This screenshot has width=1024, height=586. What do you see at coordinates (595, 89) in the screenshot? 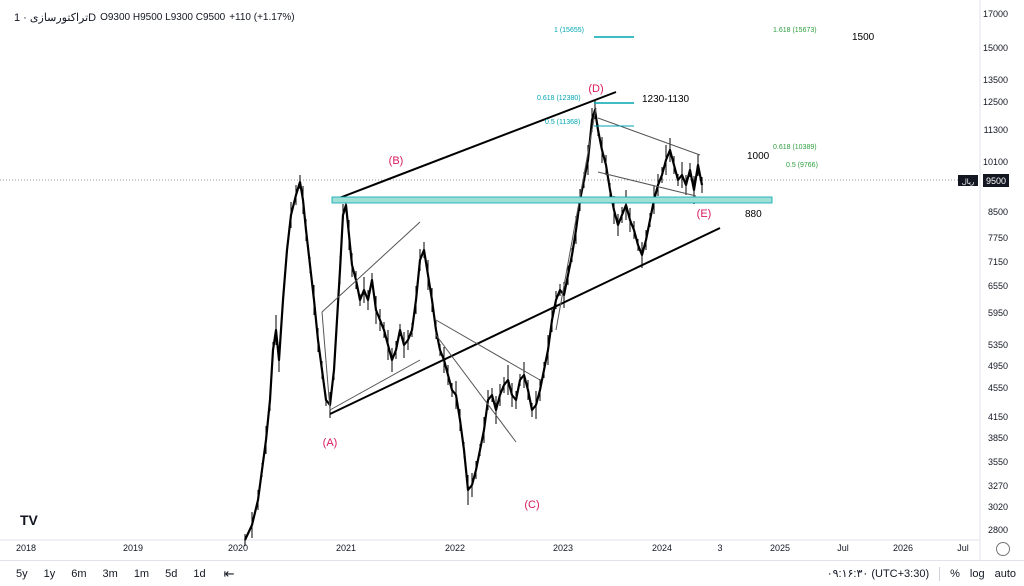
I see `wave-label: (D)` at bounding box center [595, 89].